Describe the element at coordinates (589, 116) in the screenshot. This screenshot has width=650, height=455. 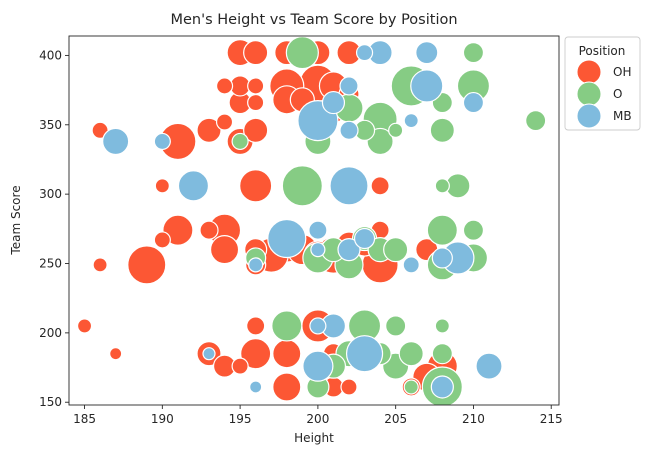
I see `legend-marker-mb` at that location.